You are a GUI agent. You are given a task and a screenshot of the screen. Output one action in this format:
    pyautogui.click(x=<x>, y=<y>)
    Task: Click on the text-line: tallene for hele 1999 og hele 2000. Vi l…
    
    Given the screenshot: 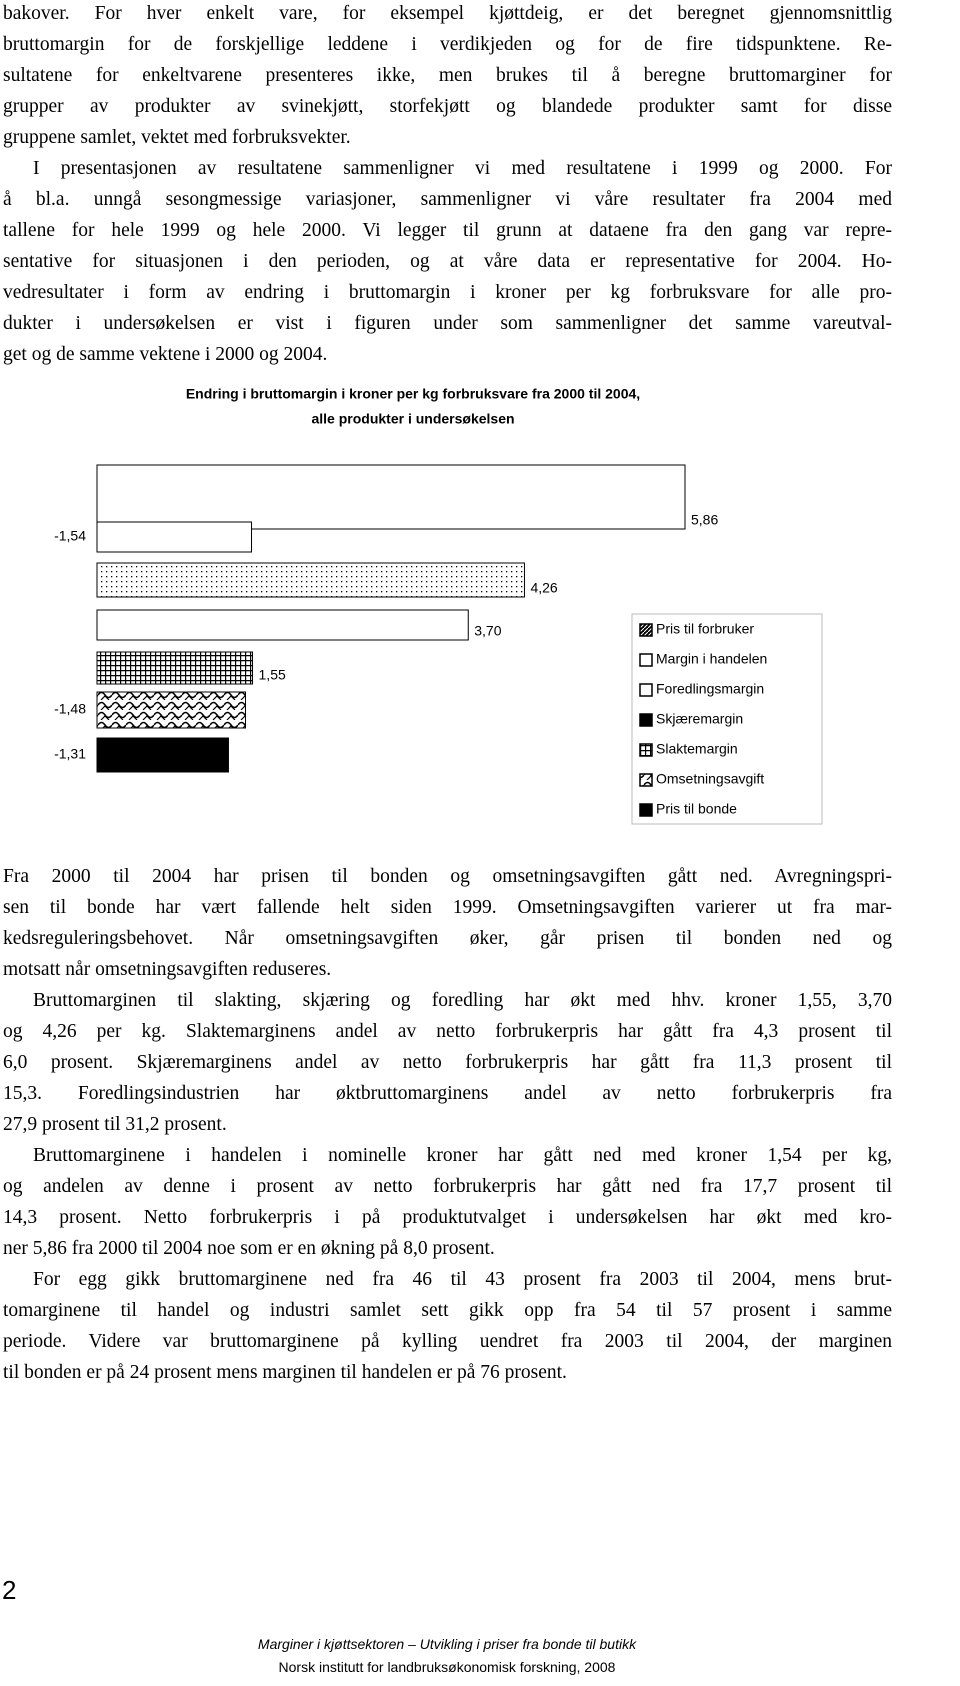 What is the action you would take?
    pyautogui.click(x=447, y=230)
    